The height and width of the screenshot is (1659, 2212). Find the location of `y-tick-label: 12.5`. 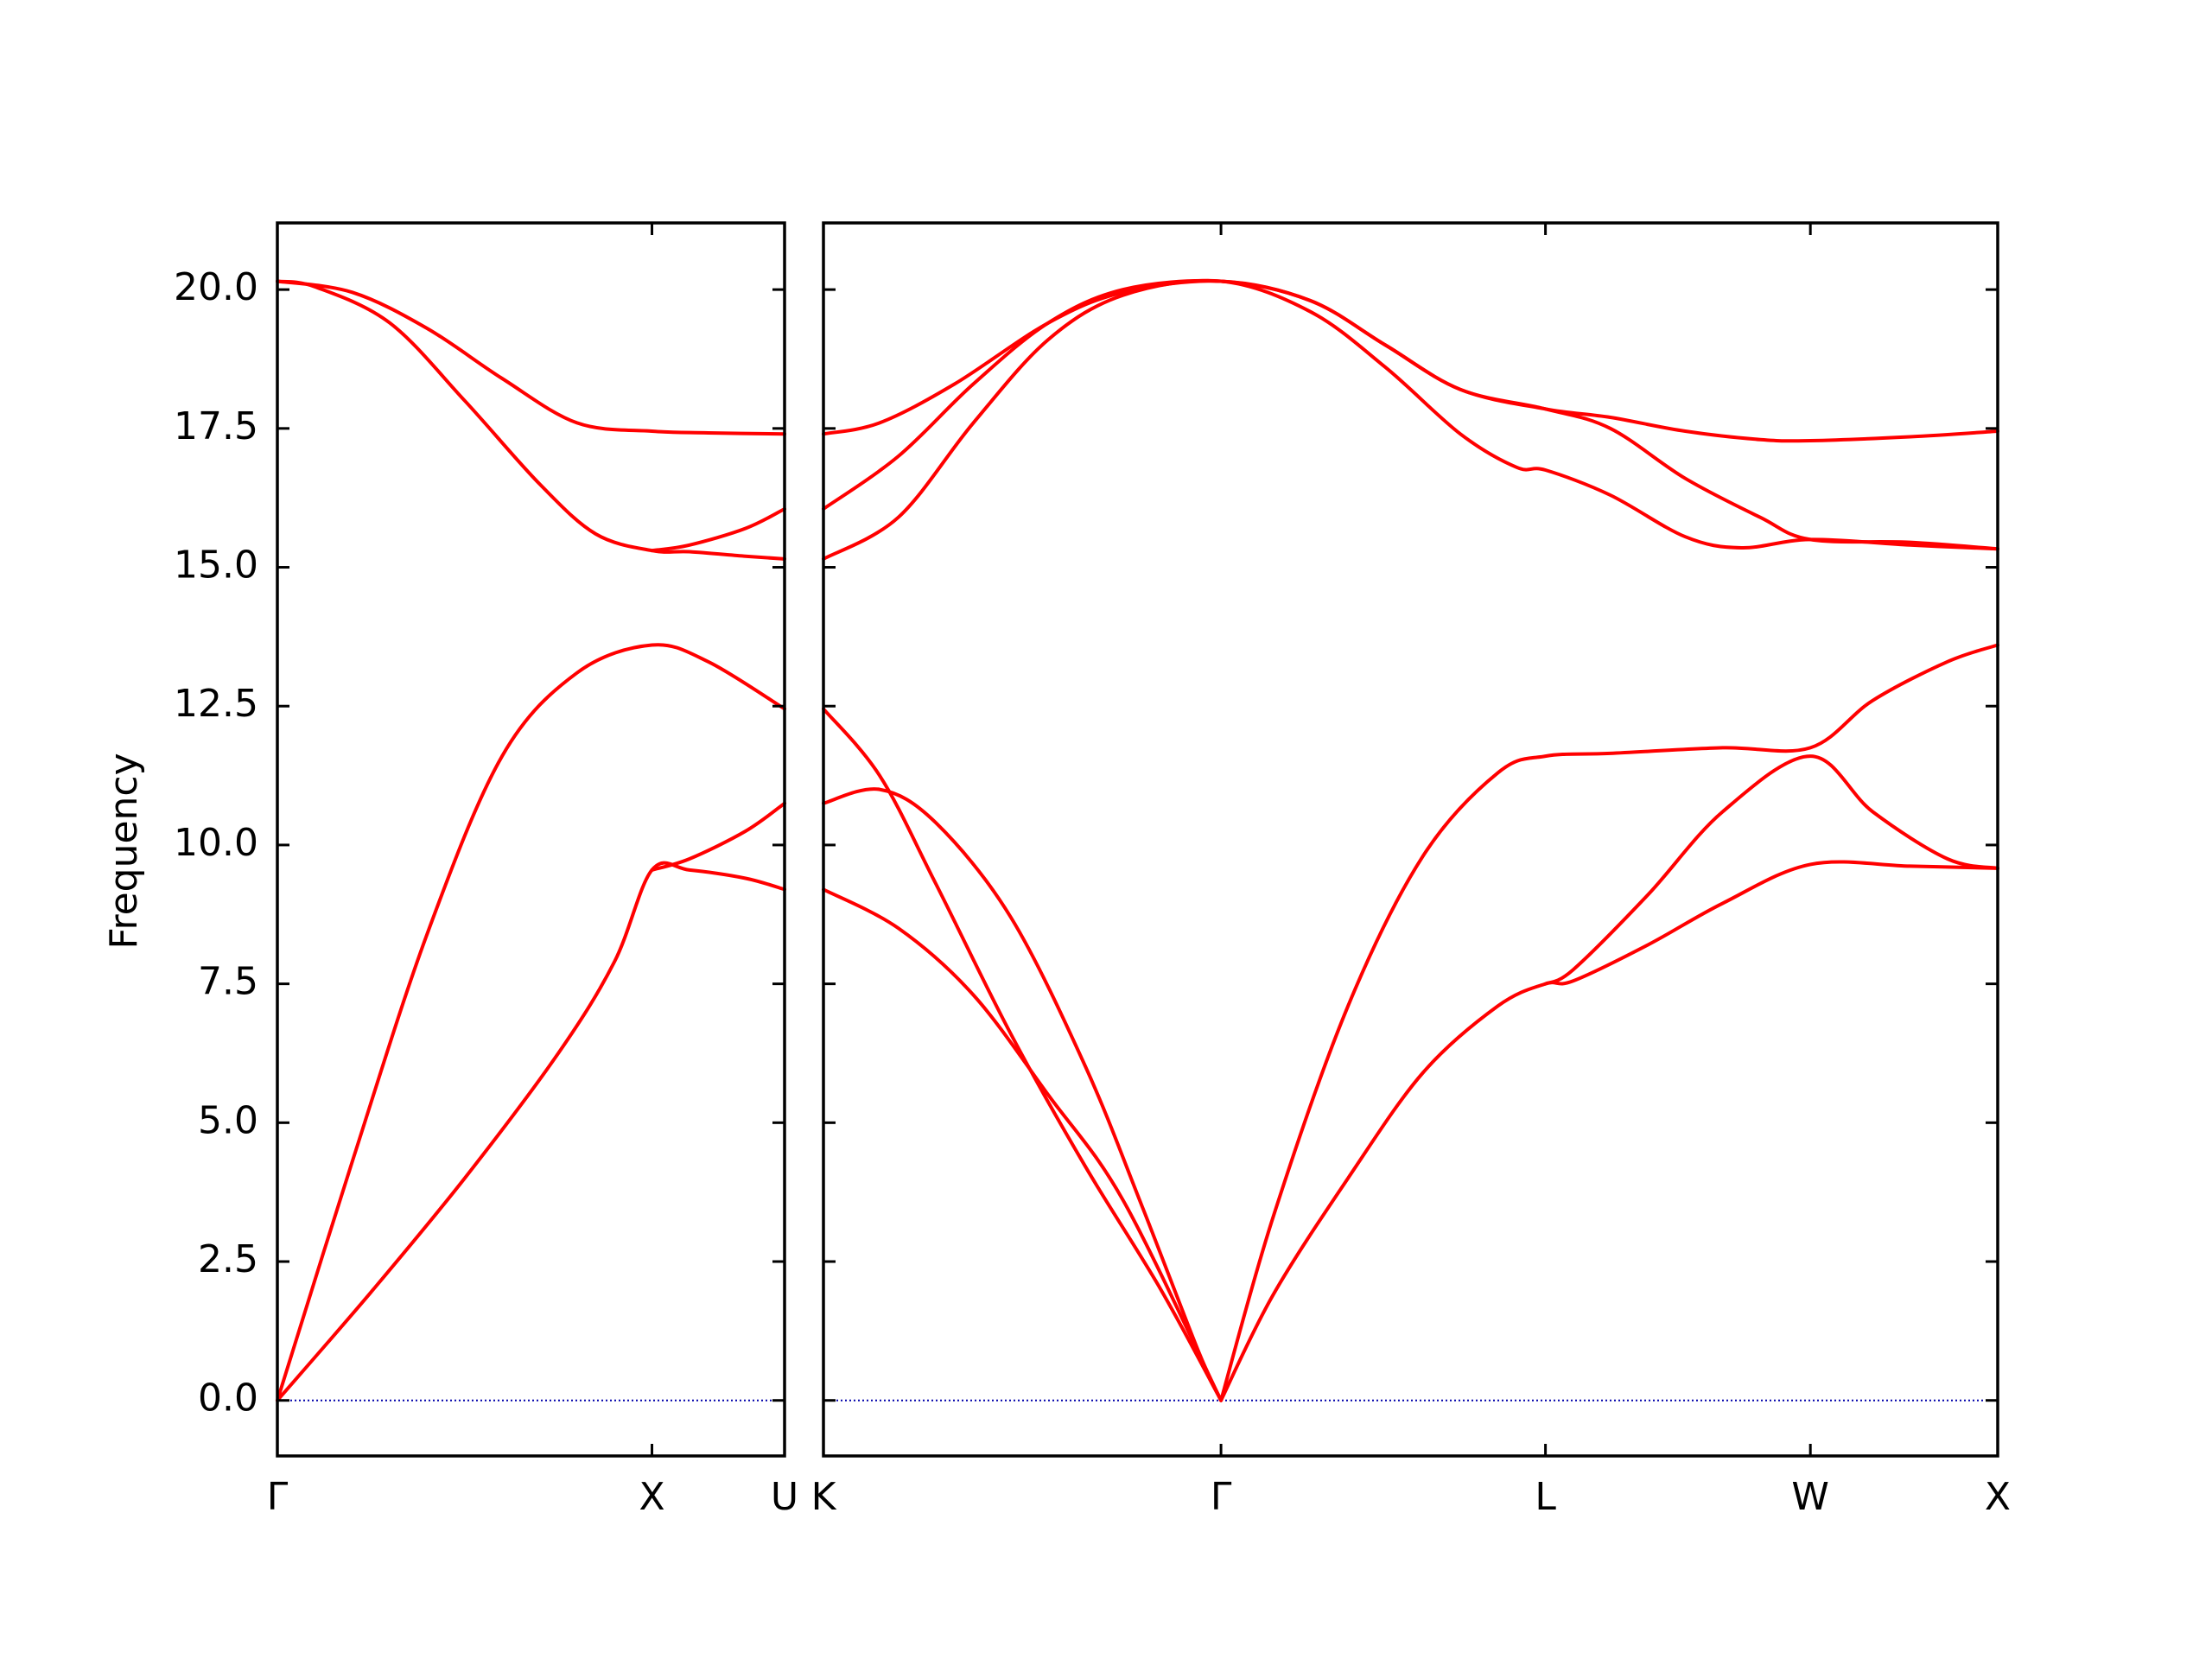

y-tick-label: 12.5 is located at coordinates (216, 704).